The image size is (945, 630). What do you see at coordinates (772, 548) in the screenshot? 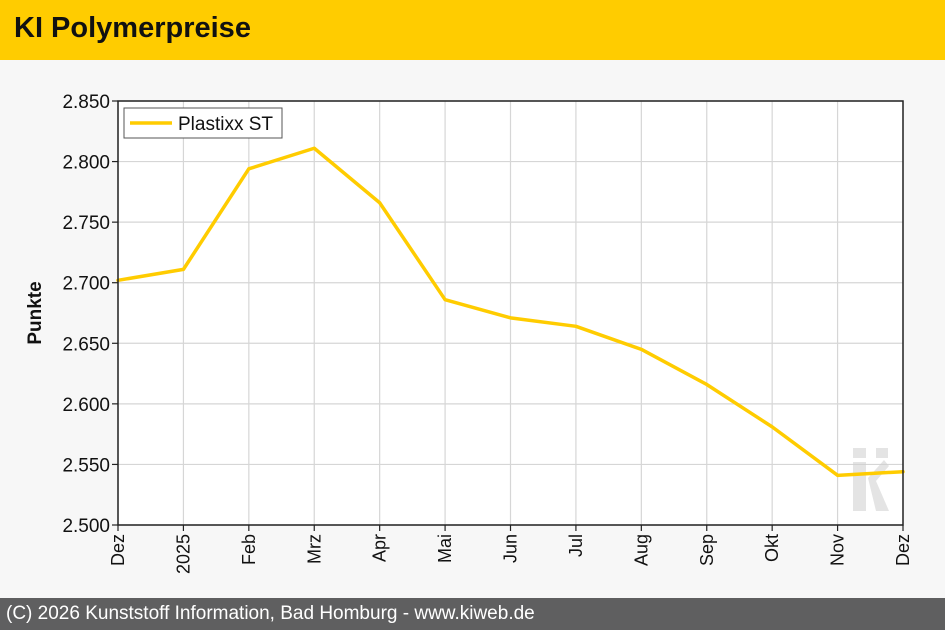
I see `x-tick-label: Okt` at bounding box center [772, 548].